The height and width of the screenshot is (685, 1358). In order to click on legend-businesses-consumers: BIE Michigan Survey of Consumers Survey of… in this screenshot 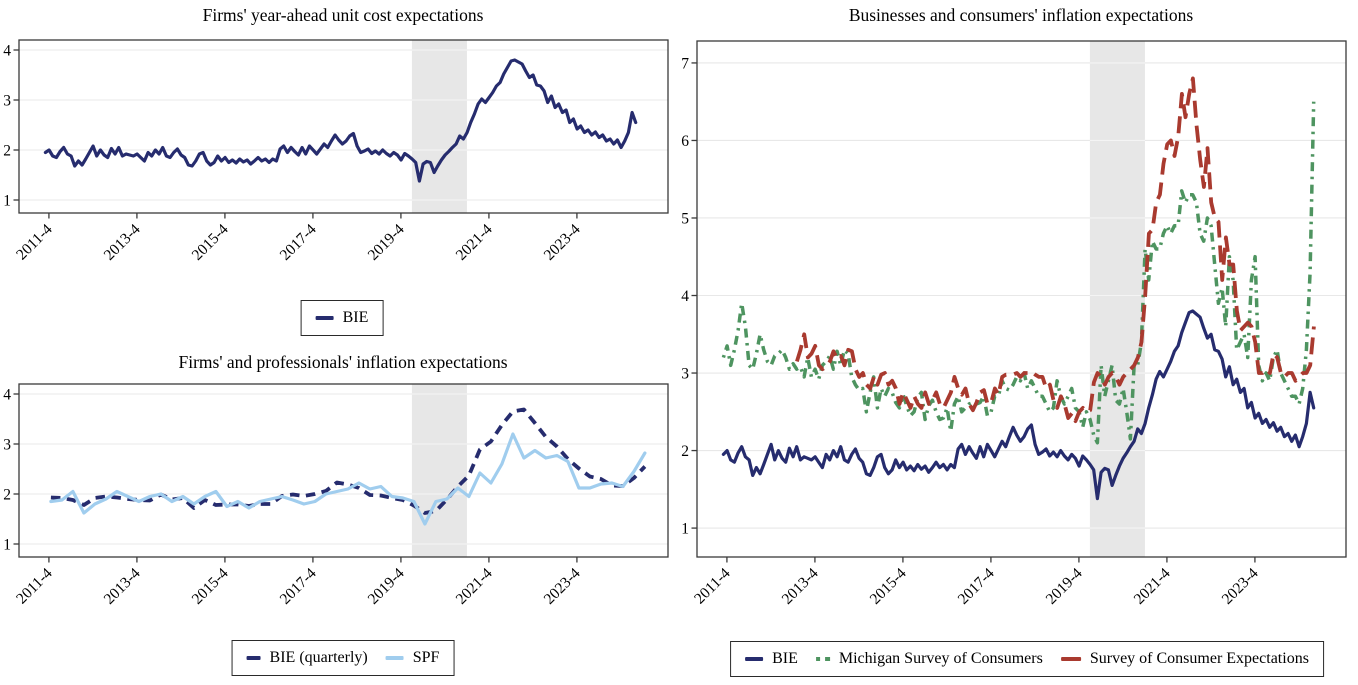, I will do `click(1027, 659)`.